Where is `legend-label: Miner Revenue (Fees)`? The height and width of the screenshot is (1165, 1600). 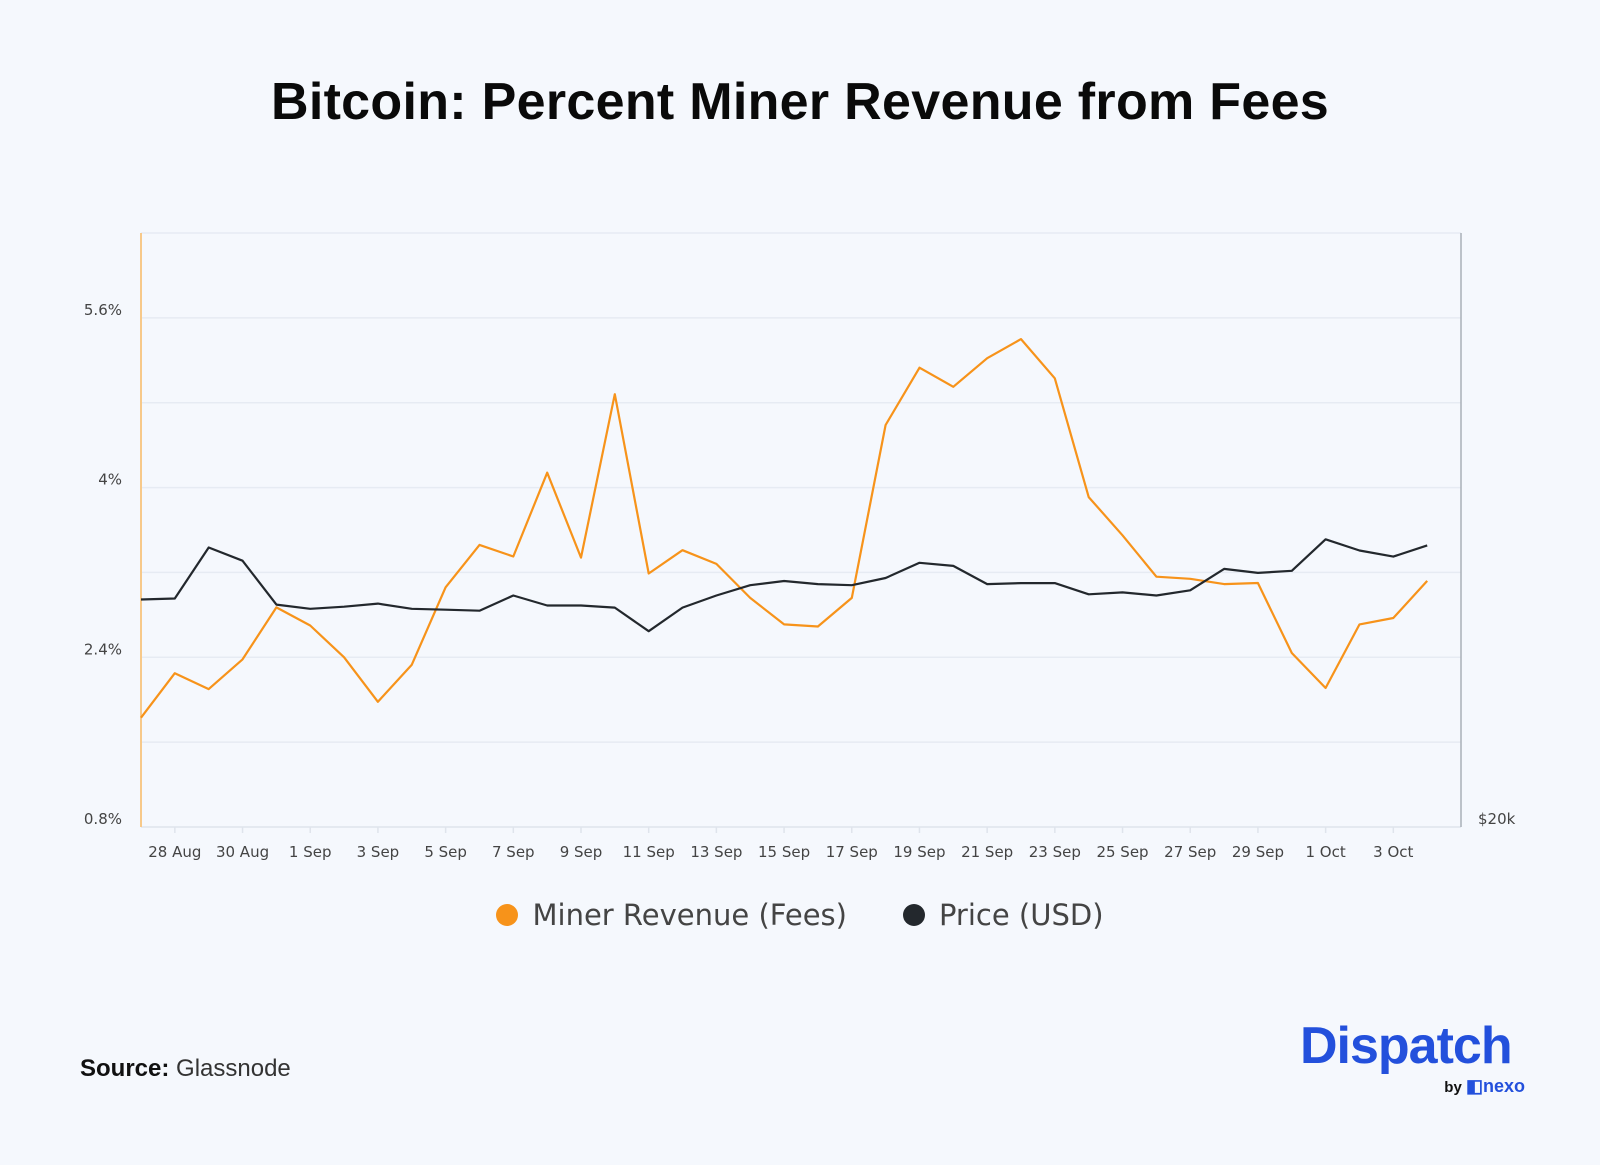
legend-label: Miner Revenue (Fees) is located at coordinates (689, 915).